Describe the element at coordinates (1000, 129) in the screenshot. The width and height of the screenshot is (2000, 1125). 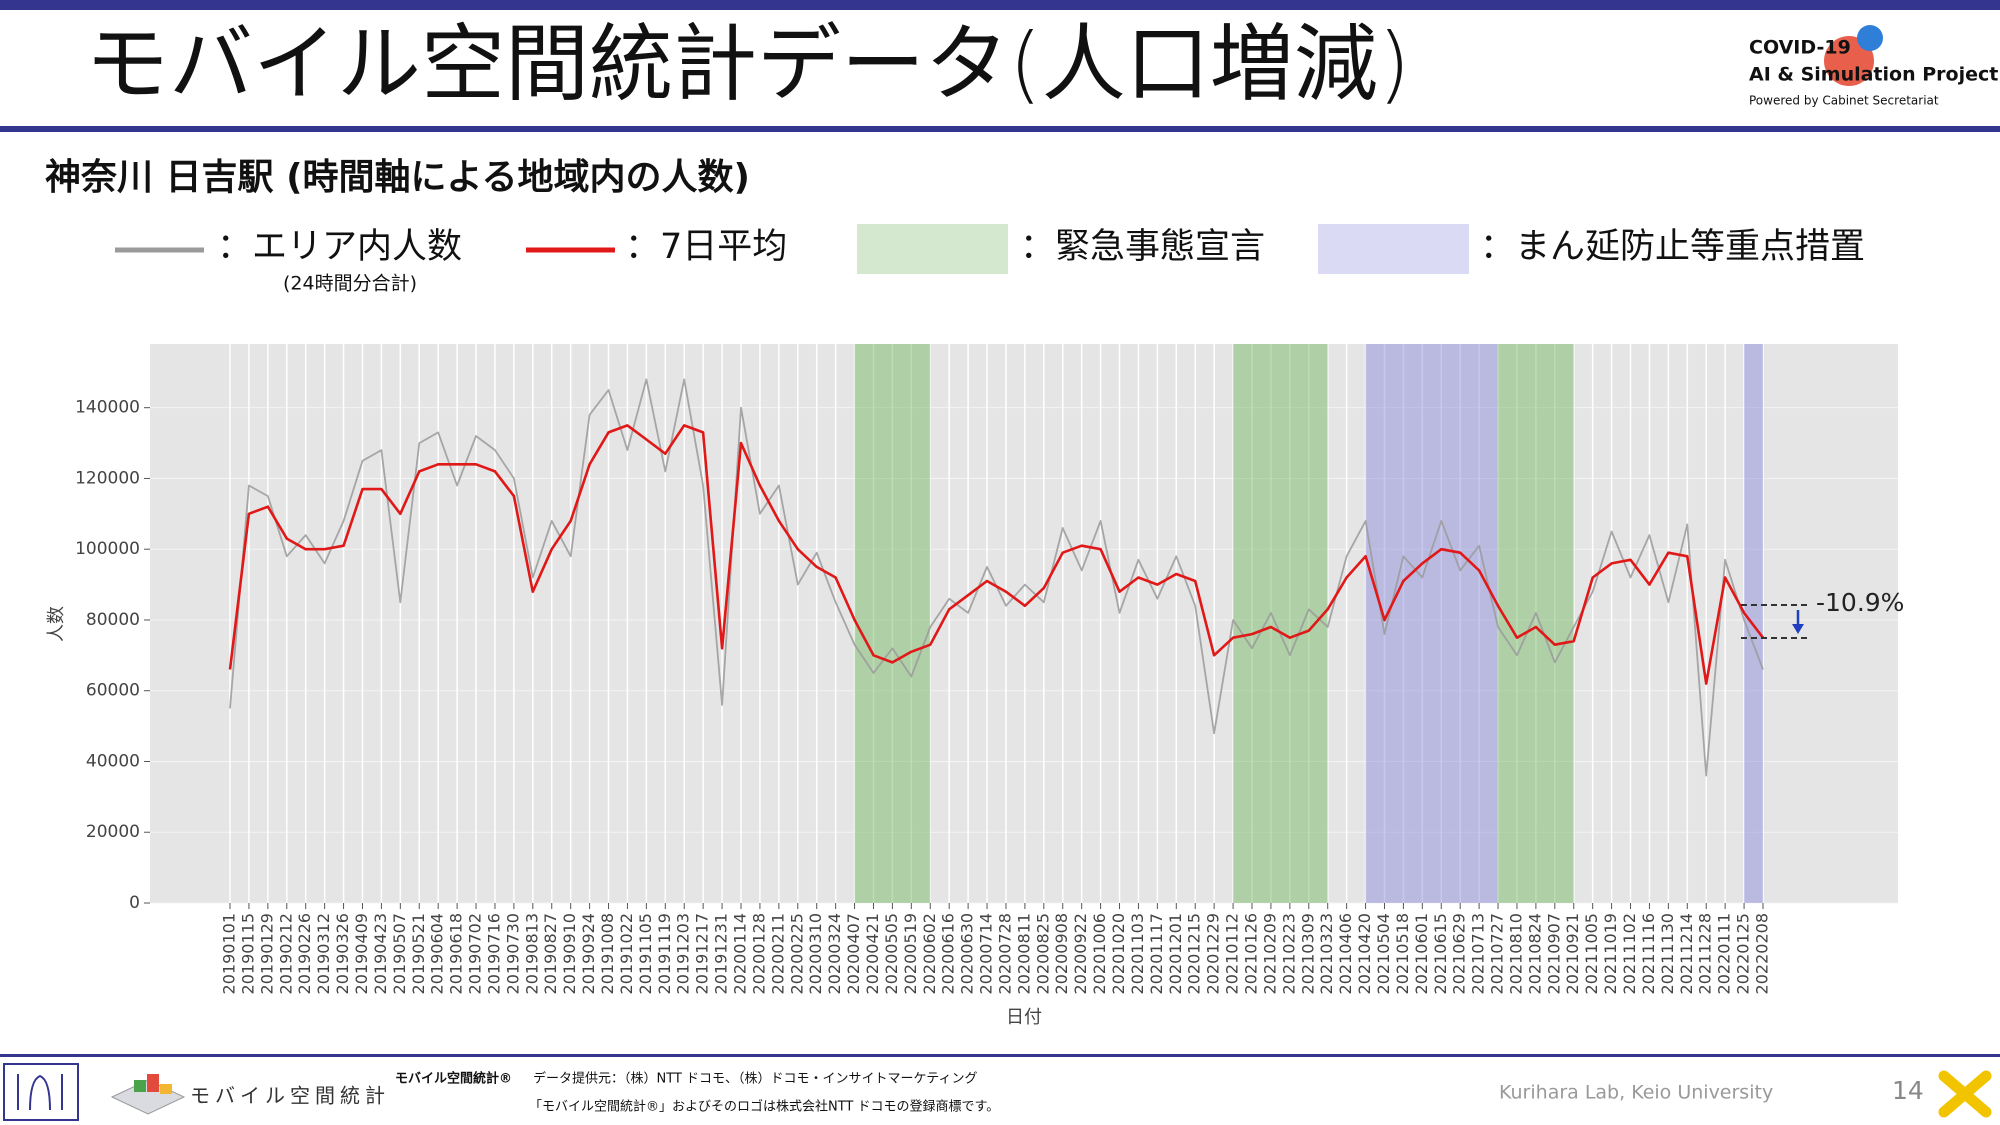
I see `header-rule` at that location.